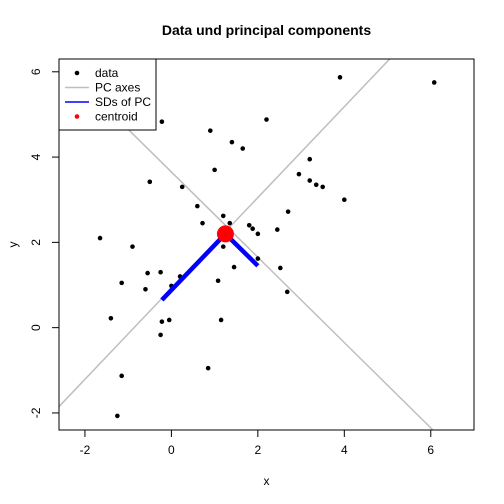 This screenshot has height=504, width=504. Describe the element at coordinates (344, 450) in the screenshot. I see `x-tick-label: 4` at that location.